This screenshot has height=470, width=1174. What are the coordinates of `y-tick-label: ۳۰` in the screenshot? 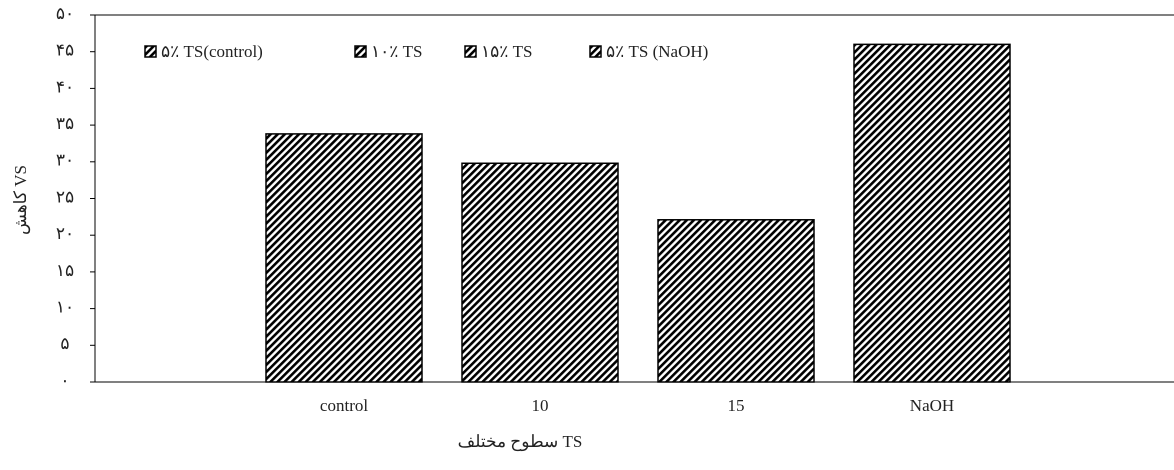 It's located at (65, 160).